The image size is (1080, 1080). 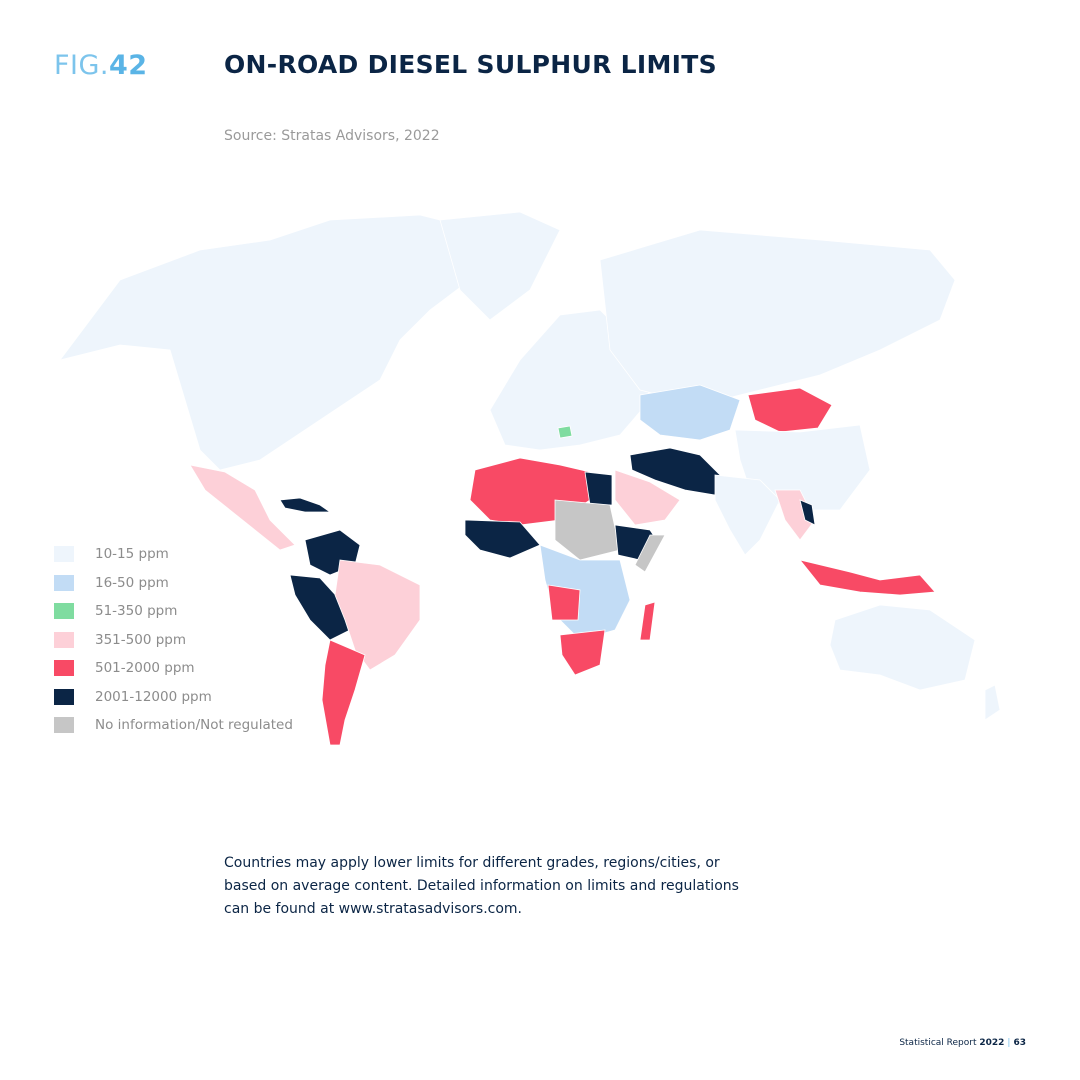 What do you see at coordinates (790, 410) in the screenshot?
I see `region-mongolia` at bounding box center [790, 410].